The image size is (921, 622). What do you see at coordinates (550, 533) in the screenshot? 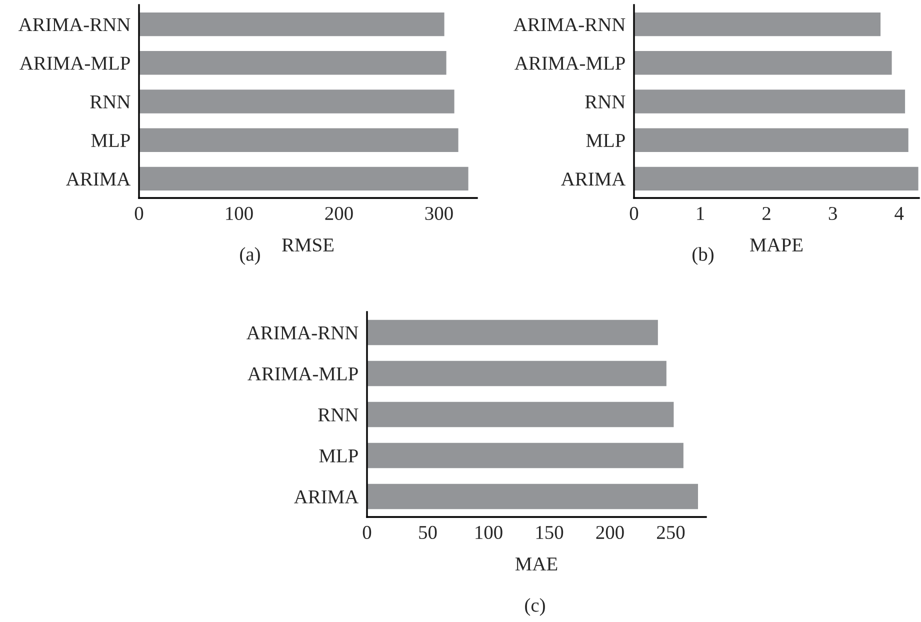
I see `x-tick-label: 150` at bounding box center [550, 533].